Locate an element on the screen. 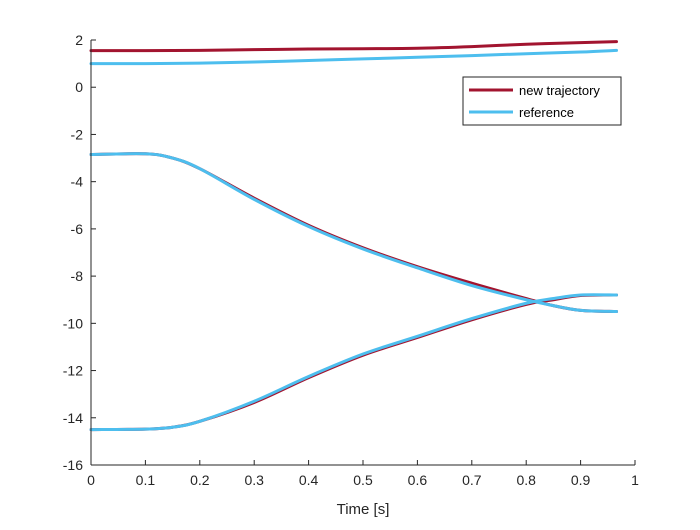 The image size is (700, 530). x-axis-label: Time [s] is located at coordinates (363, 509).